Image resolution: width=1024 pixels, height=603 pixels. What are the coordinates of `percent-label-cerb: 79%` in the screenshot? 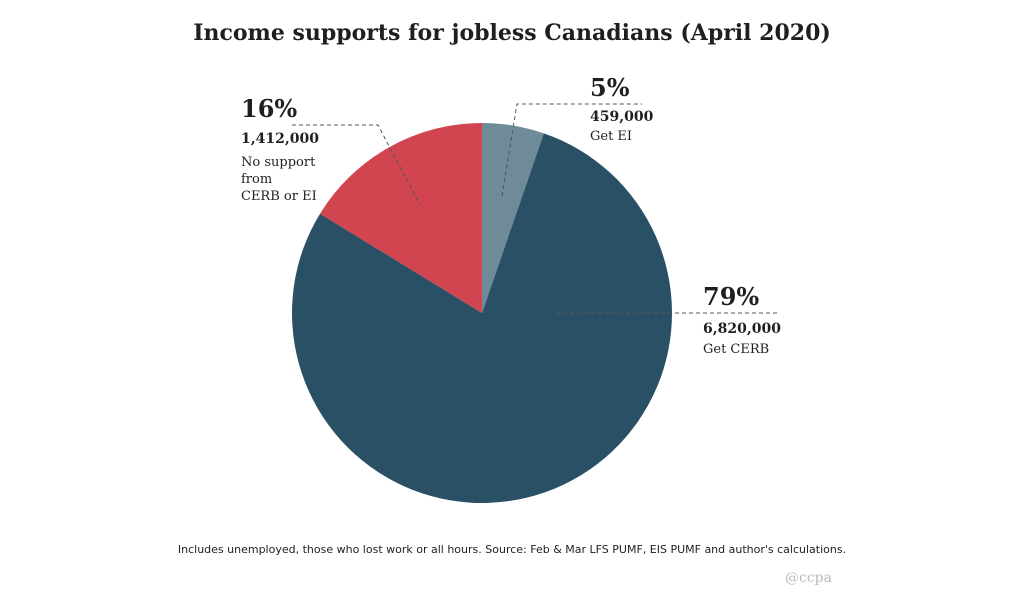 It's located at (731, 296).